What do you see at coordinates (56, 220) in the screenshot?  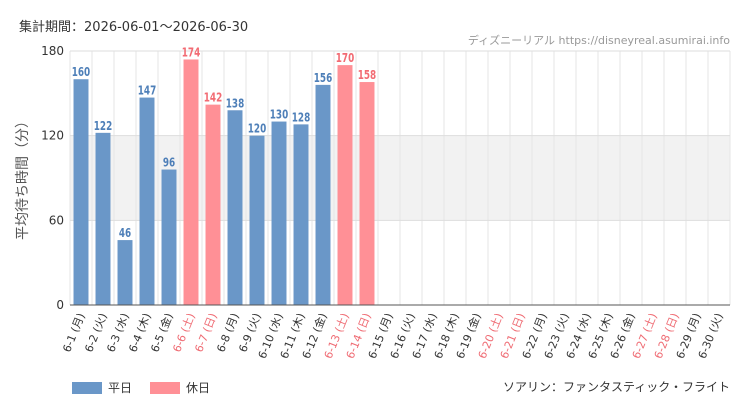 I see `y-tick-label: 60` at bounding box center [56, 220].